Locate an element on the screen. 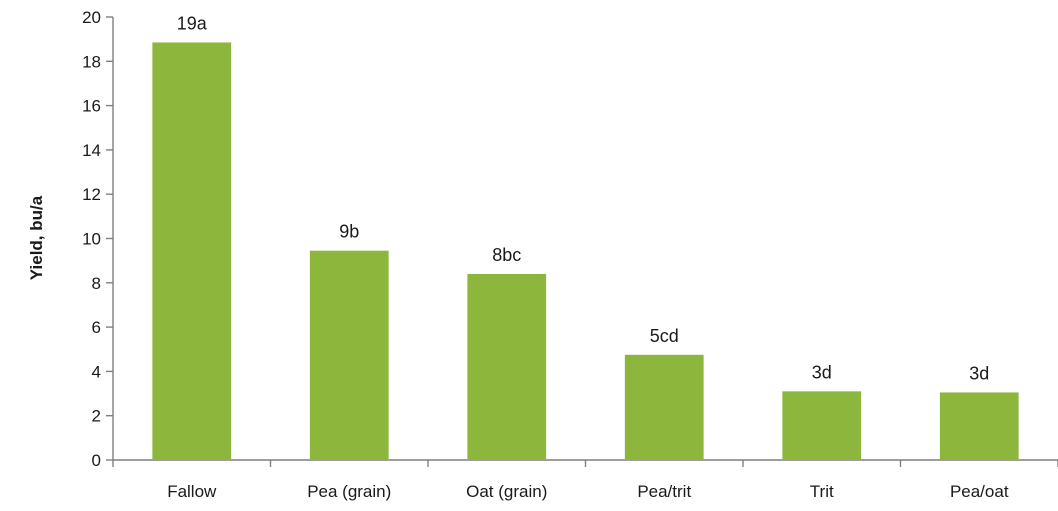 This screenshot has width=1058, height=511. data-label: 5cd is located at coordinates (664, 336).